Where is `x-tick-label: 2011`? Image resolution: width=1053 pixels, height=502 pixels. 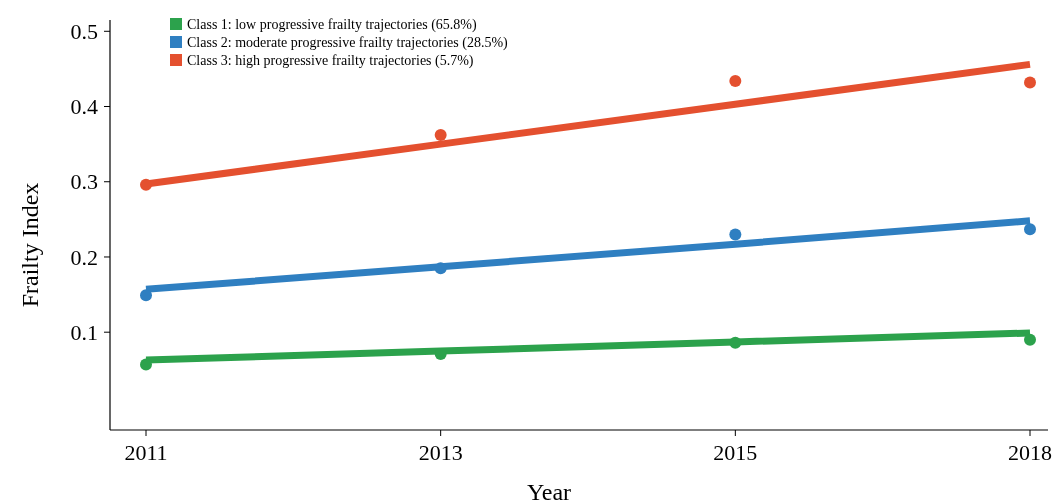
x-tick-label: 2011 is located at coordinates (146, 452).